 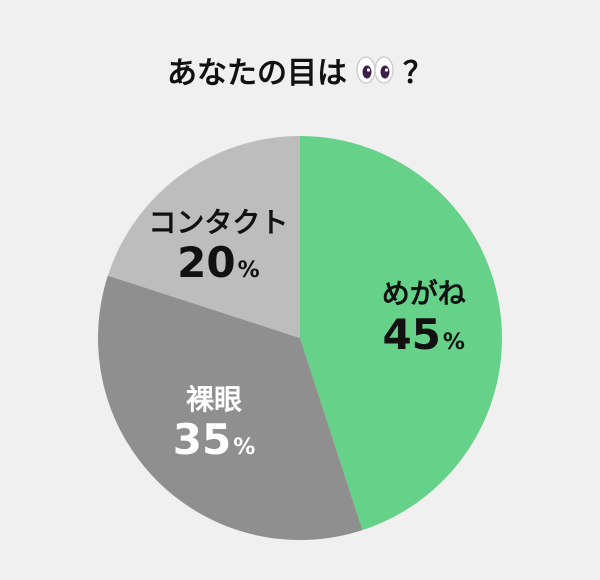 I want to click on slice-percent-value: 45, so click(x=411, y=334).